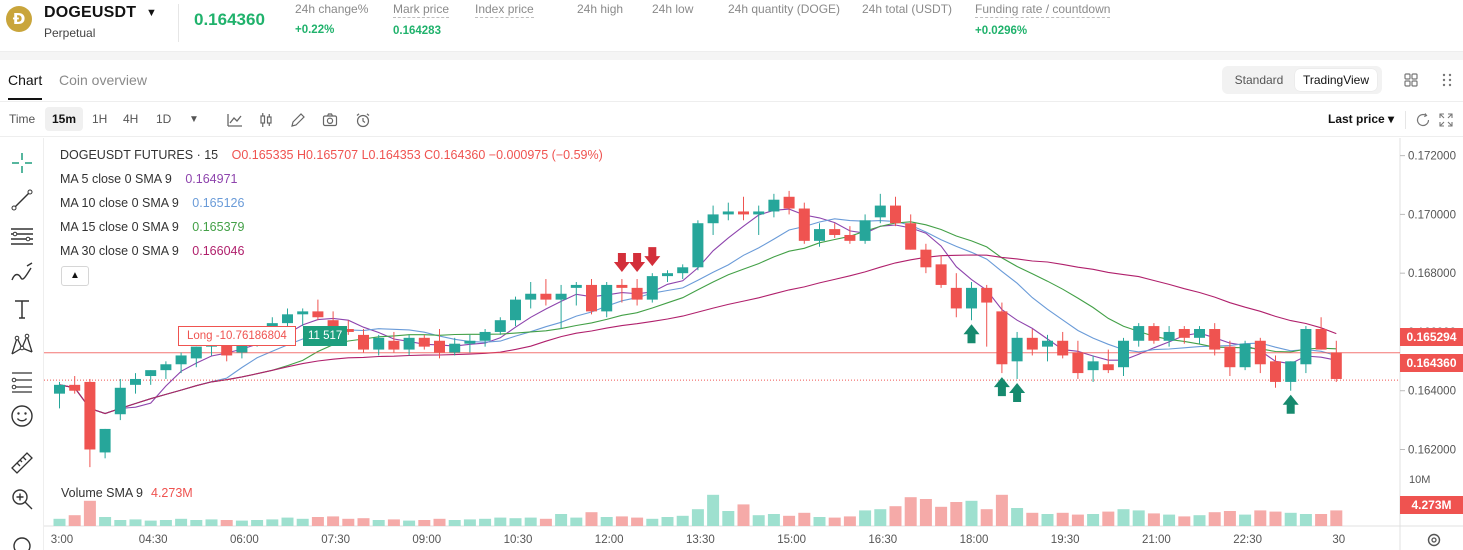 The width and height of the screenshot is (1463, 550). What do you see at coordinates (1411, 80) in the screenshot?
I see `layout-grid-icon` at bounding box center [1411, 80].